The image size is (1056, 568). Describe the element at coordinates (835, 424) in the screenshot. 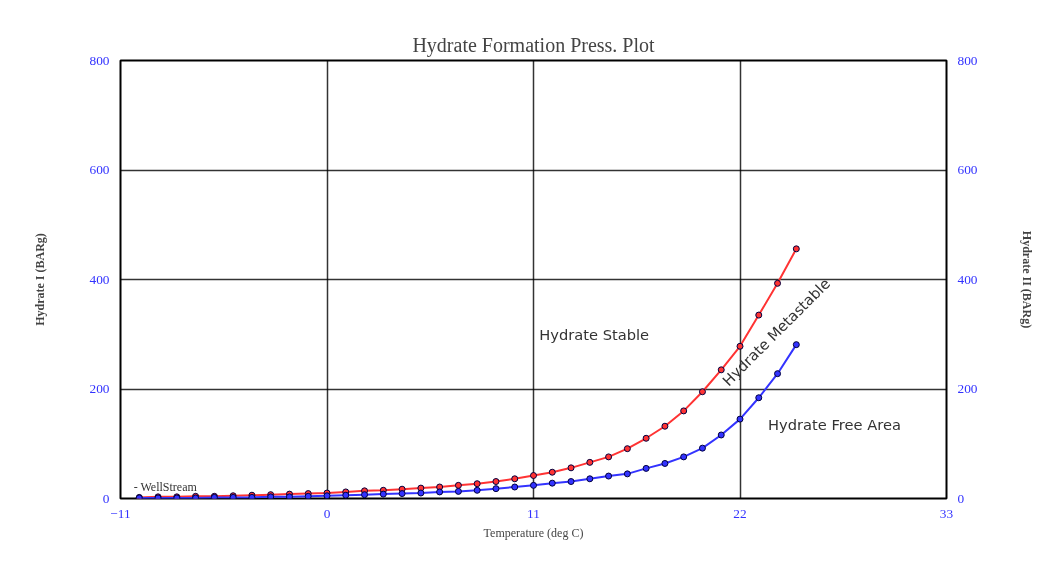

I see `annotation: Hydrate Free Area` at that location.